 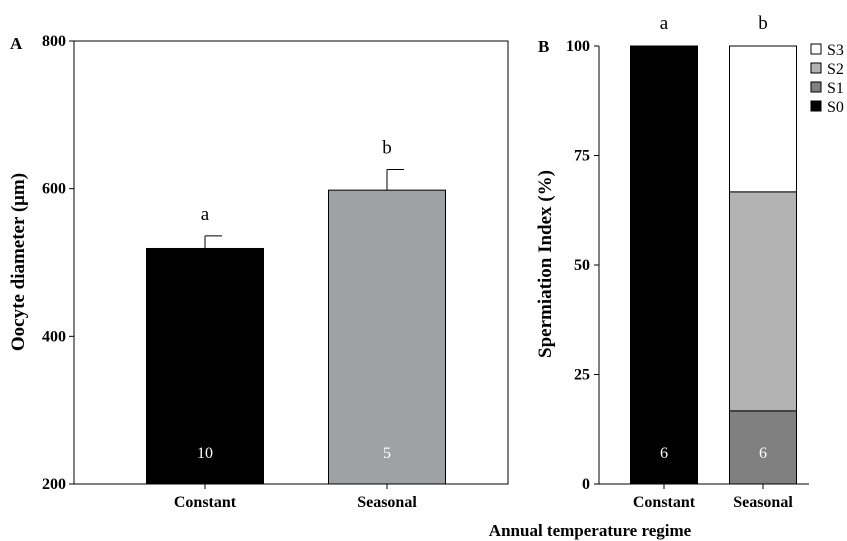 What do you see at coordinates (582, 375) in the screenshot?
I see `panel-b-y-tick-label: 25` at bounding box center [582, 375].